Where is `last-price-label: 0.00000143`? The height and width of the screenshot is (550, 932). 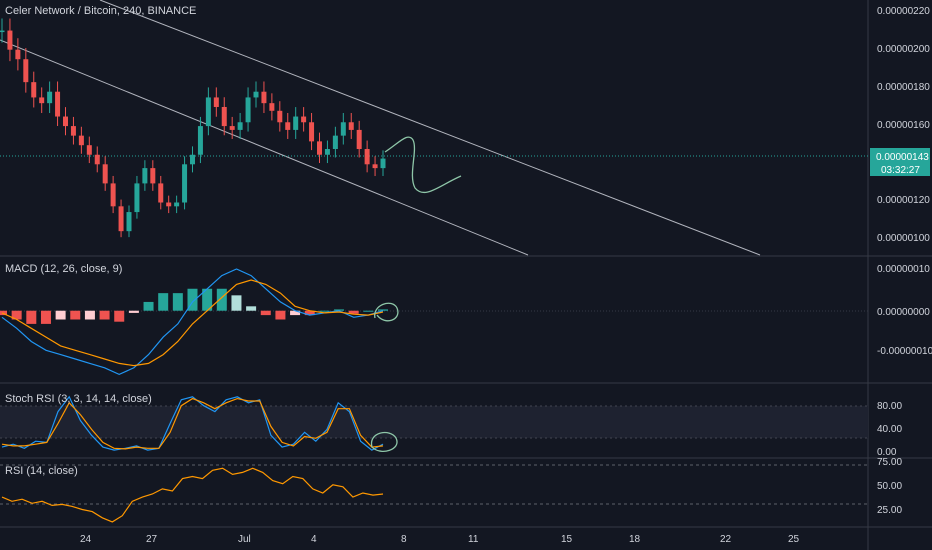 last-price-label: 0.00000143 is located at coordinates (902, 157).